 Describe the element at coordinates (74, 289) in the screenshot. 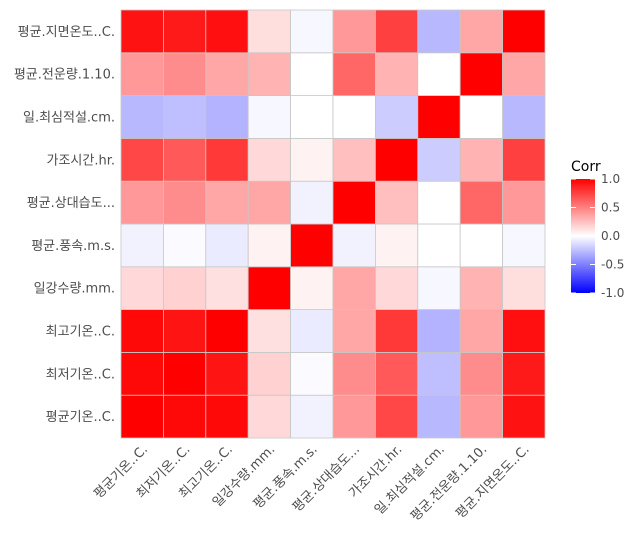

I see `y-tick-label: 일강수량.mm.` at that location.